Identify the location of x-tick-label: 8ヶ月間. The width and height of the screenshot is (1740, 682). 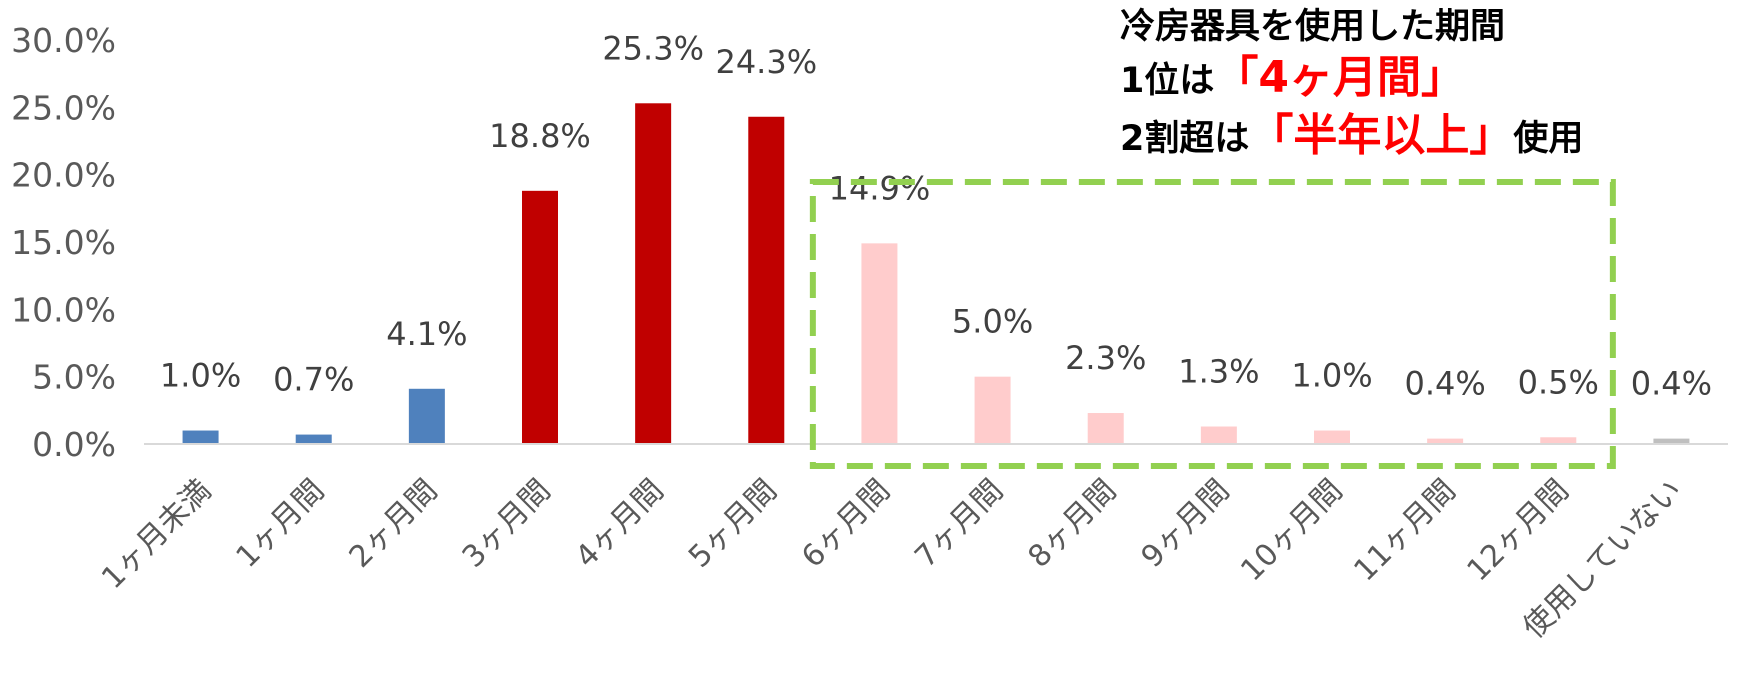
(1072, 524).